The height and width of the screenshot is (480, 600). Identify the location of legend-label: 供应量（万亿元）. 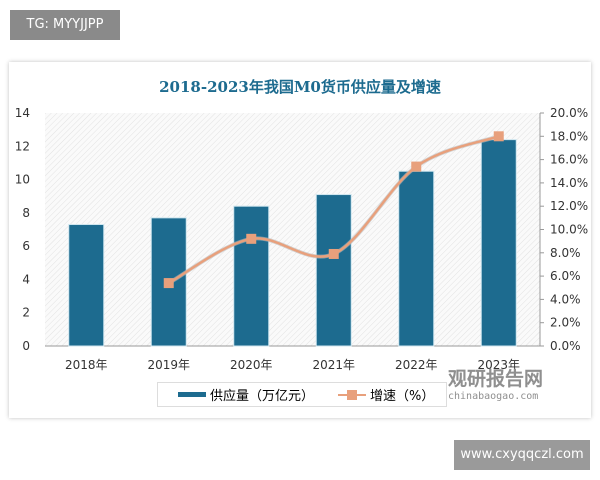
(262, 396).